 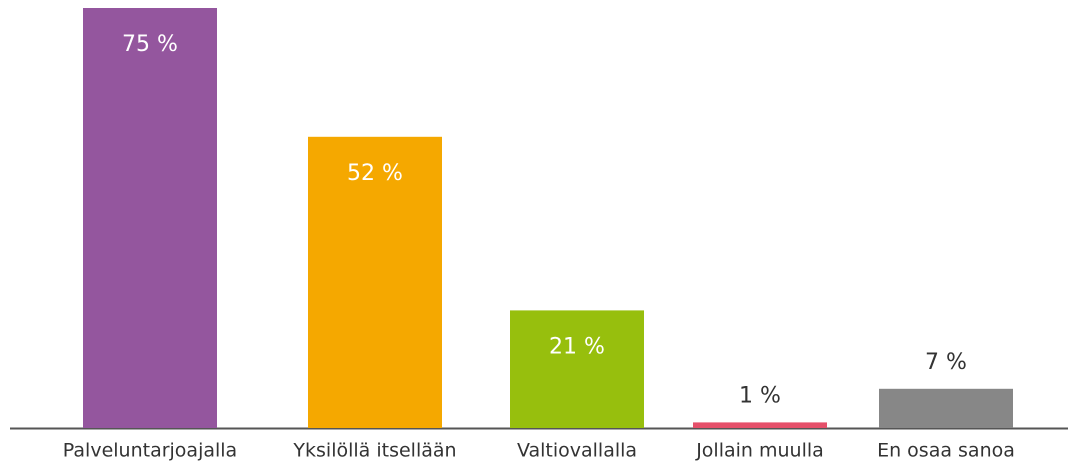 I want to click on value-label: 75 %, so click(x=150, y=44).